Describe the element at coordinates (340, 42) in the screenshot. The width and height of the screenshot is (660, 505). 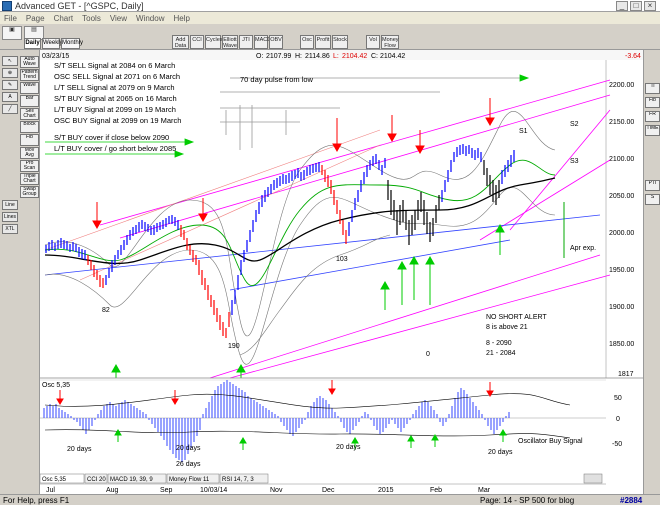
I see `tool-stock: Stock` at that location.